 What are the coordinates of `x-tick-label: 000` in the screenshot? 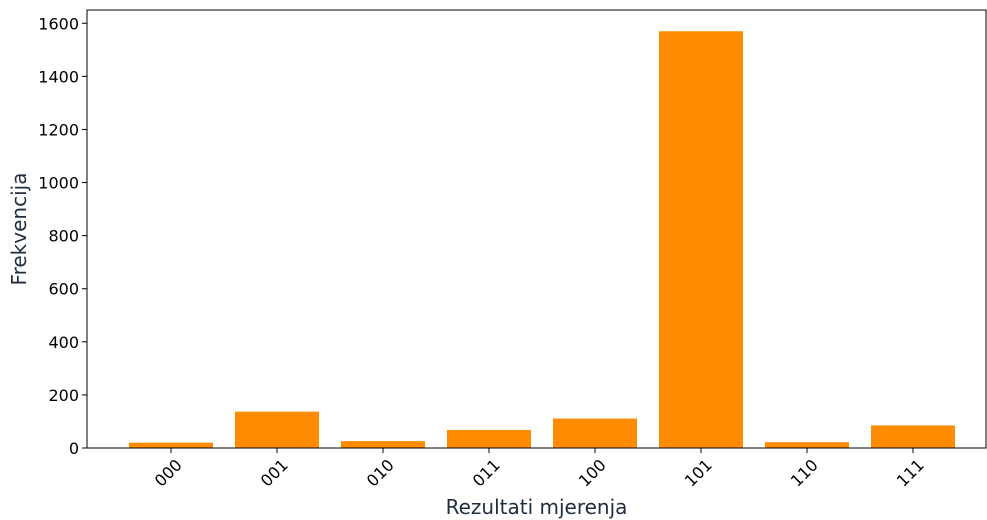 It's located at (168, 472).